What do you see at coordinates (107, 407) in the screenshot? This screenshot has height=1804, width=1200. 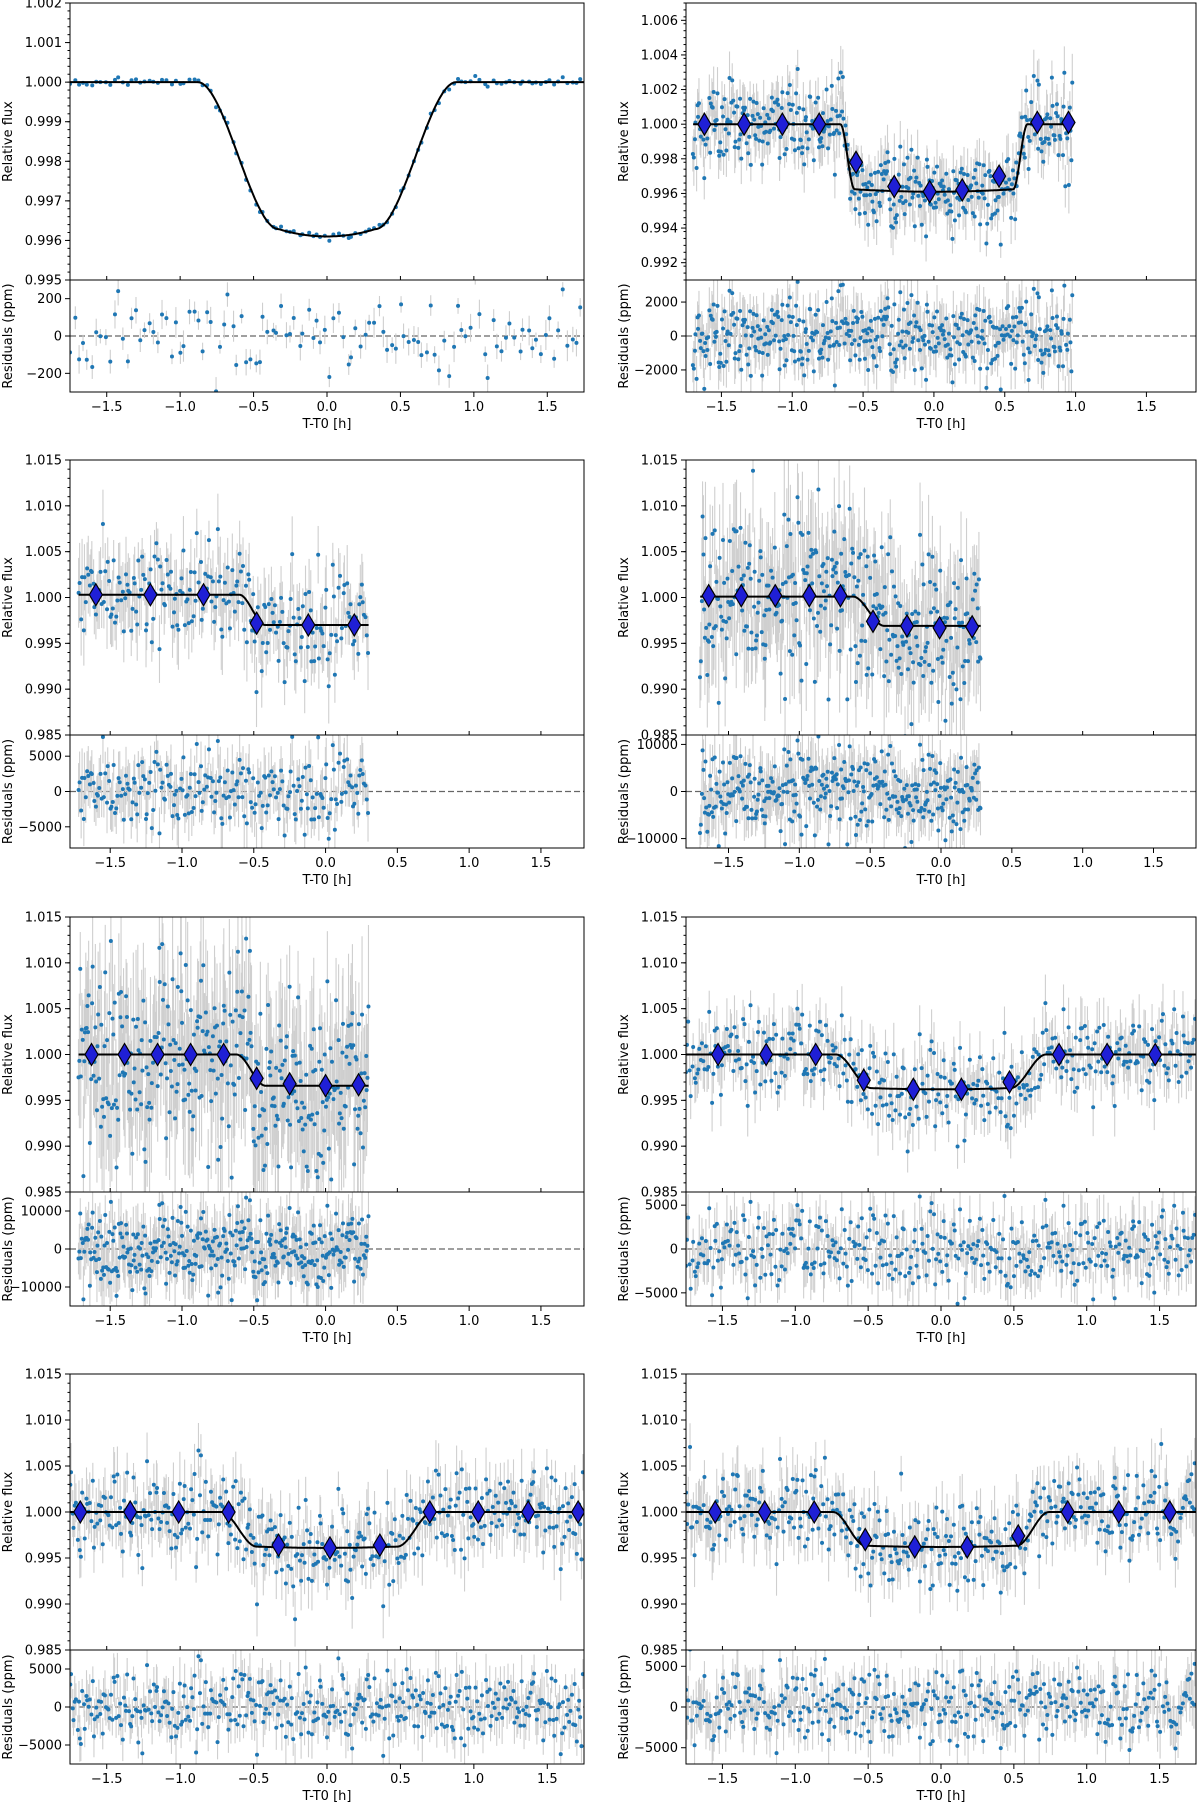 I see `x-tick-label: −1.5` at bounding box center [107, 407].